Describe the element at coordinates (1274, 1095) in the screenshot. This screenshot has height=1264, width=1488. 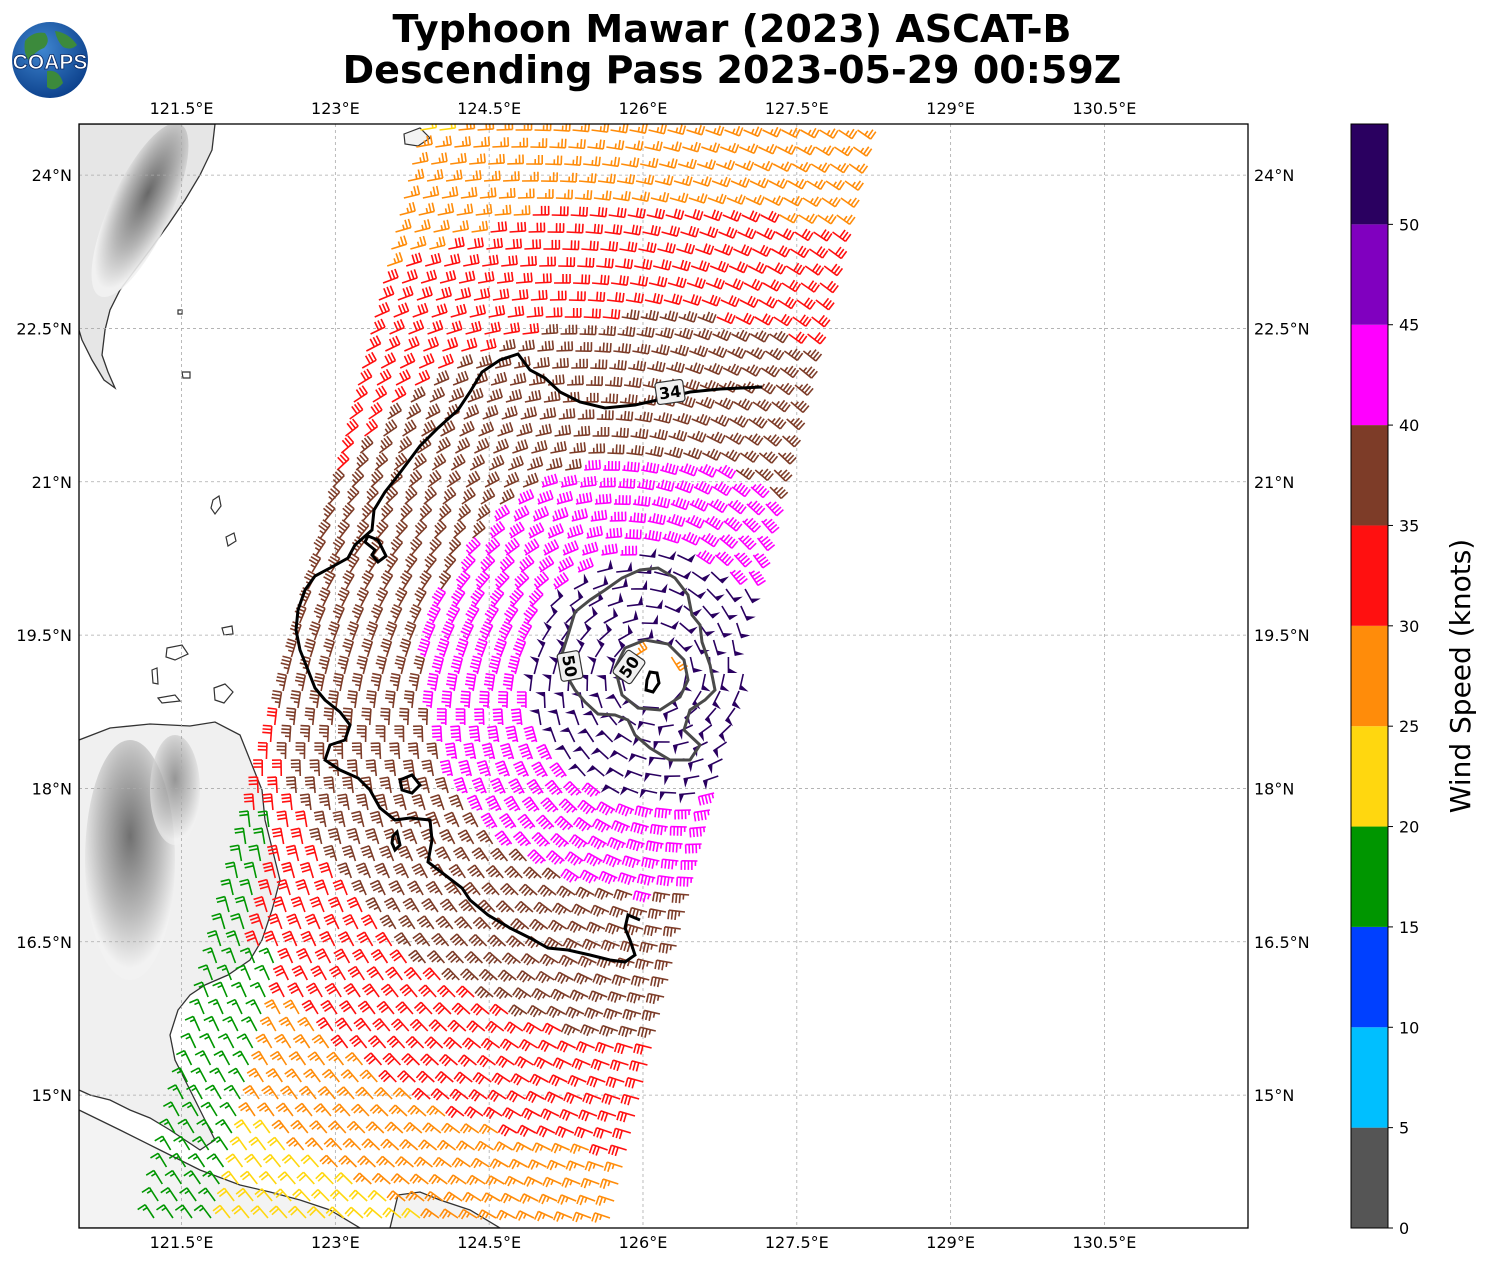
I see `lat-tick-label-right: 15°N` at that location.